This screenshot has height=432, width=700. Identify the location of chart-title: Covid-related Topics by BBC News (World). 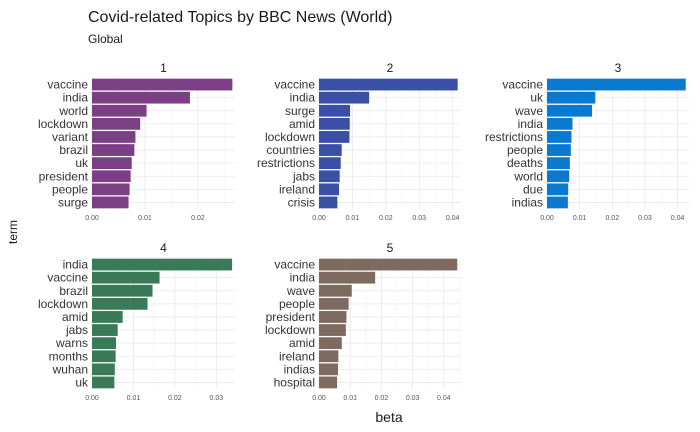
(240, 17).